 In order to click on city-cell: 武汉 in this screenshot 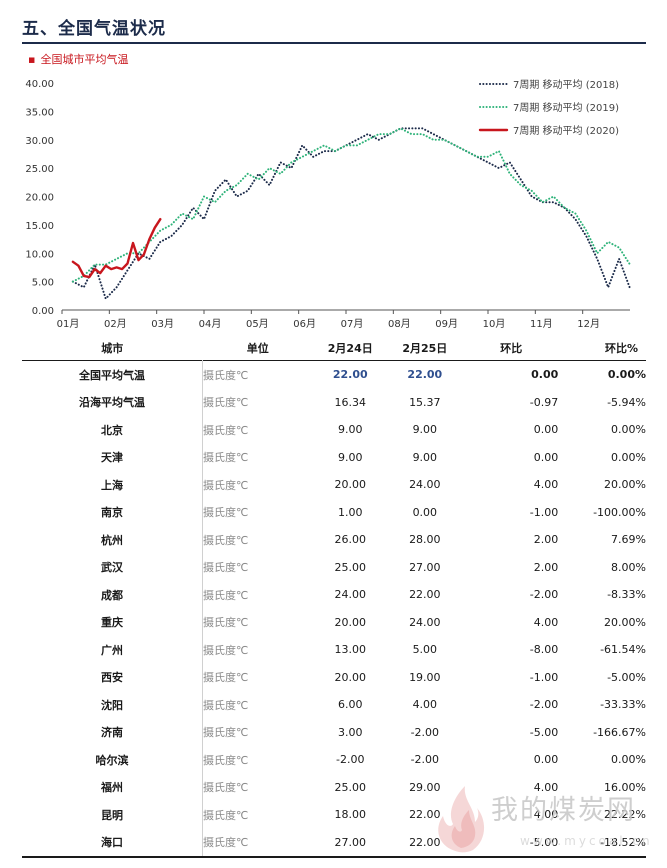, I will do `click(112, 568)`.